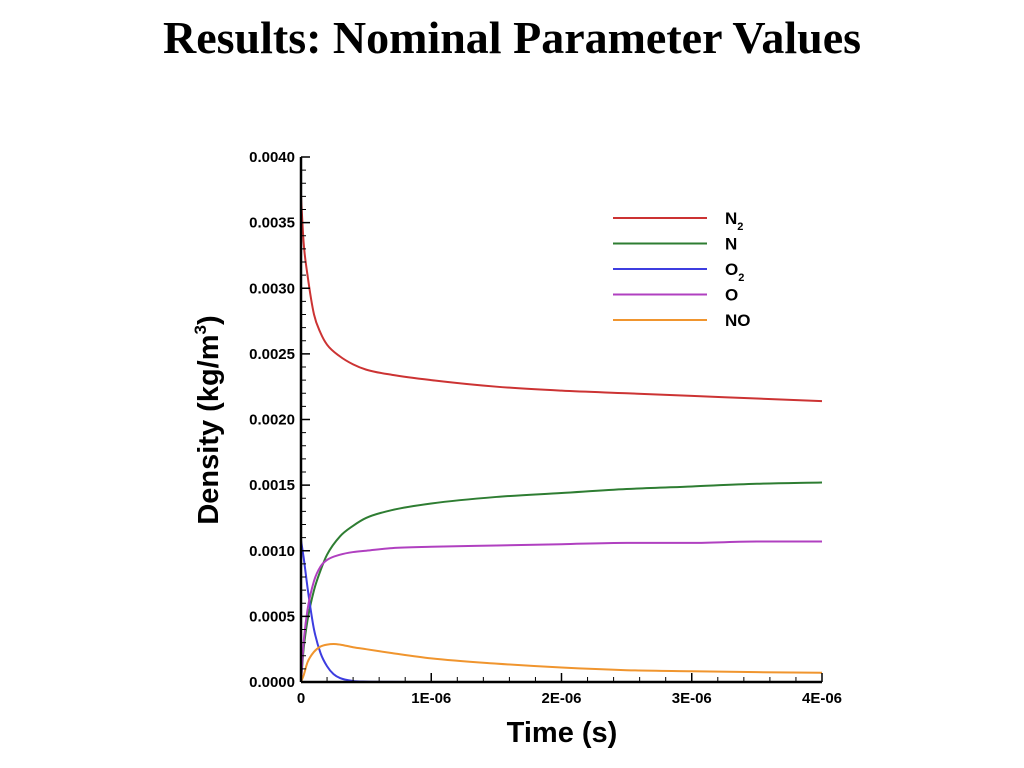 This screenshot has width=1024, height=768. I want to click on legend-label: O, so click(731, 295).